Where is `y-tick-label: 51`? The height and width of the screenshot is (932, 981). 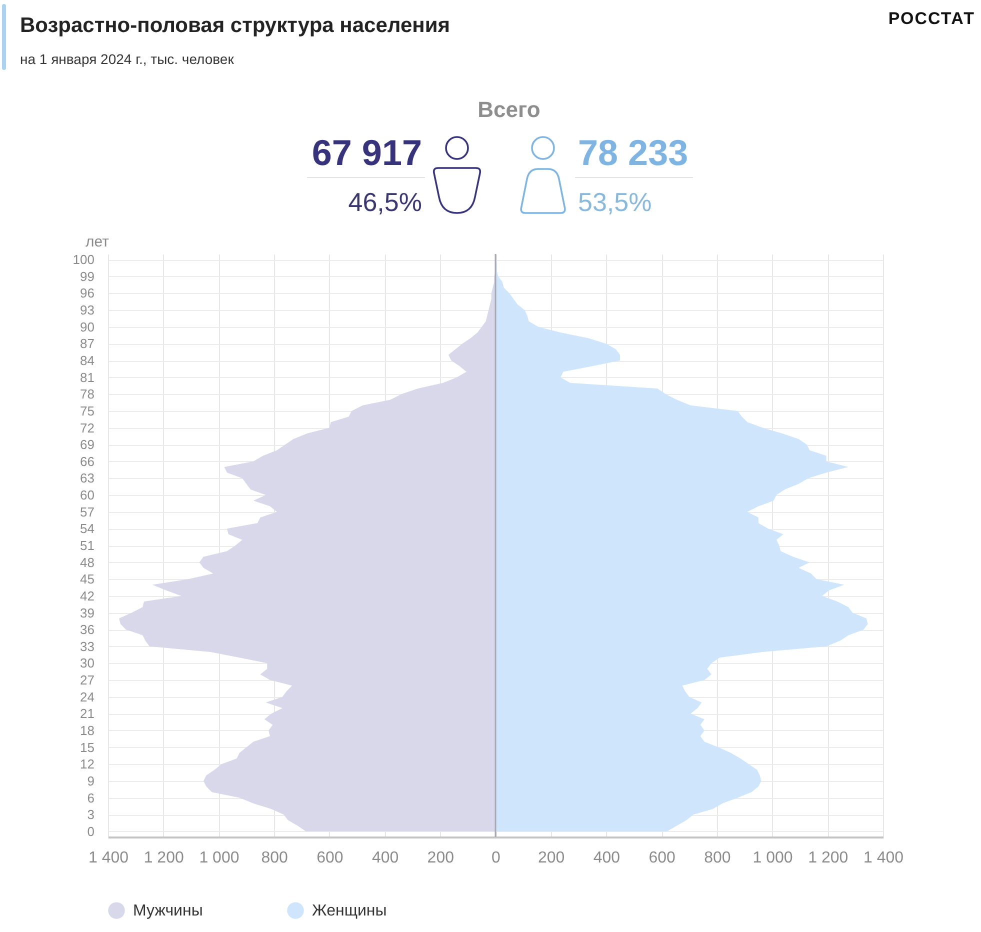
y-tick-label: 51 is located at coordinates (87, 545).